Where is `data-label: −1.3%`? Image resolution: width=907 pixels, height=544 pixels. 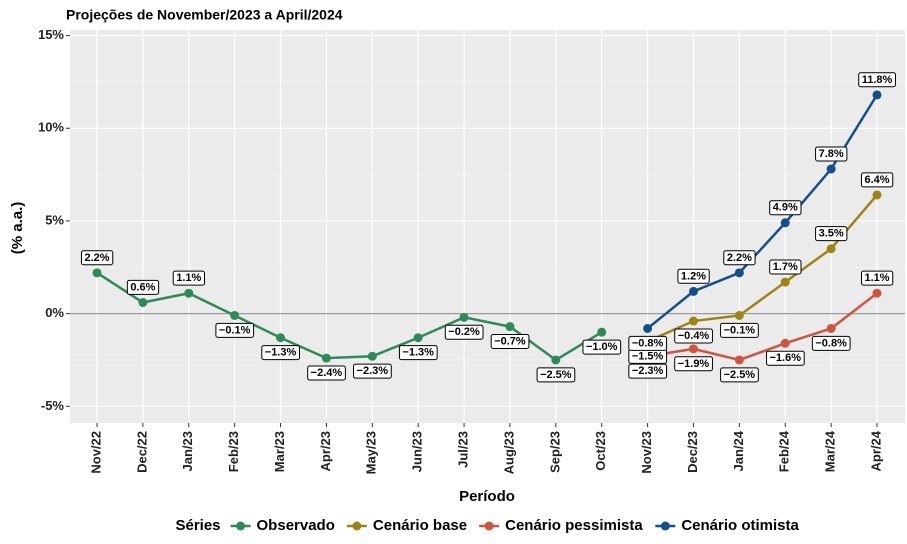
data-label: −1.3% is located at coordinates (418, 353).